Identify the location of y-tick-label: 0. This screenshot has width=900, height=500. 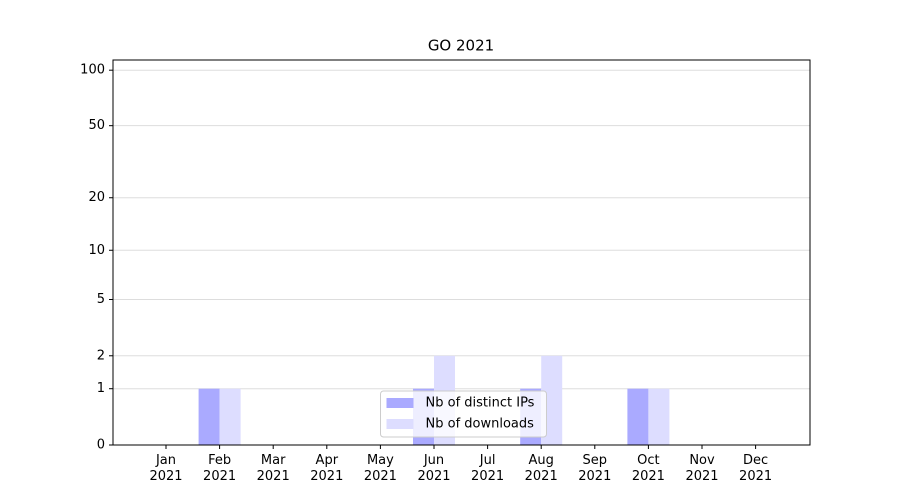
(101, 445).